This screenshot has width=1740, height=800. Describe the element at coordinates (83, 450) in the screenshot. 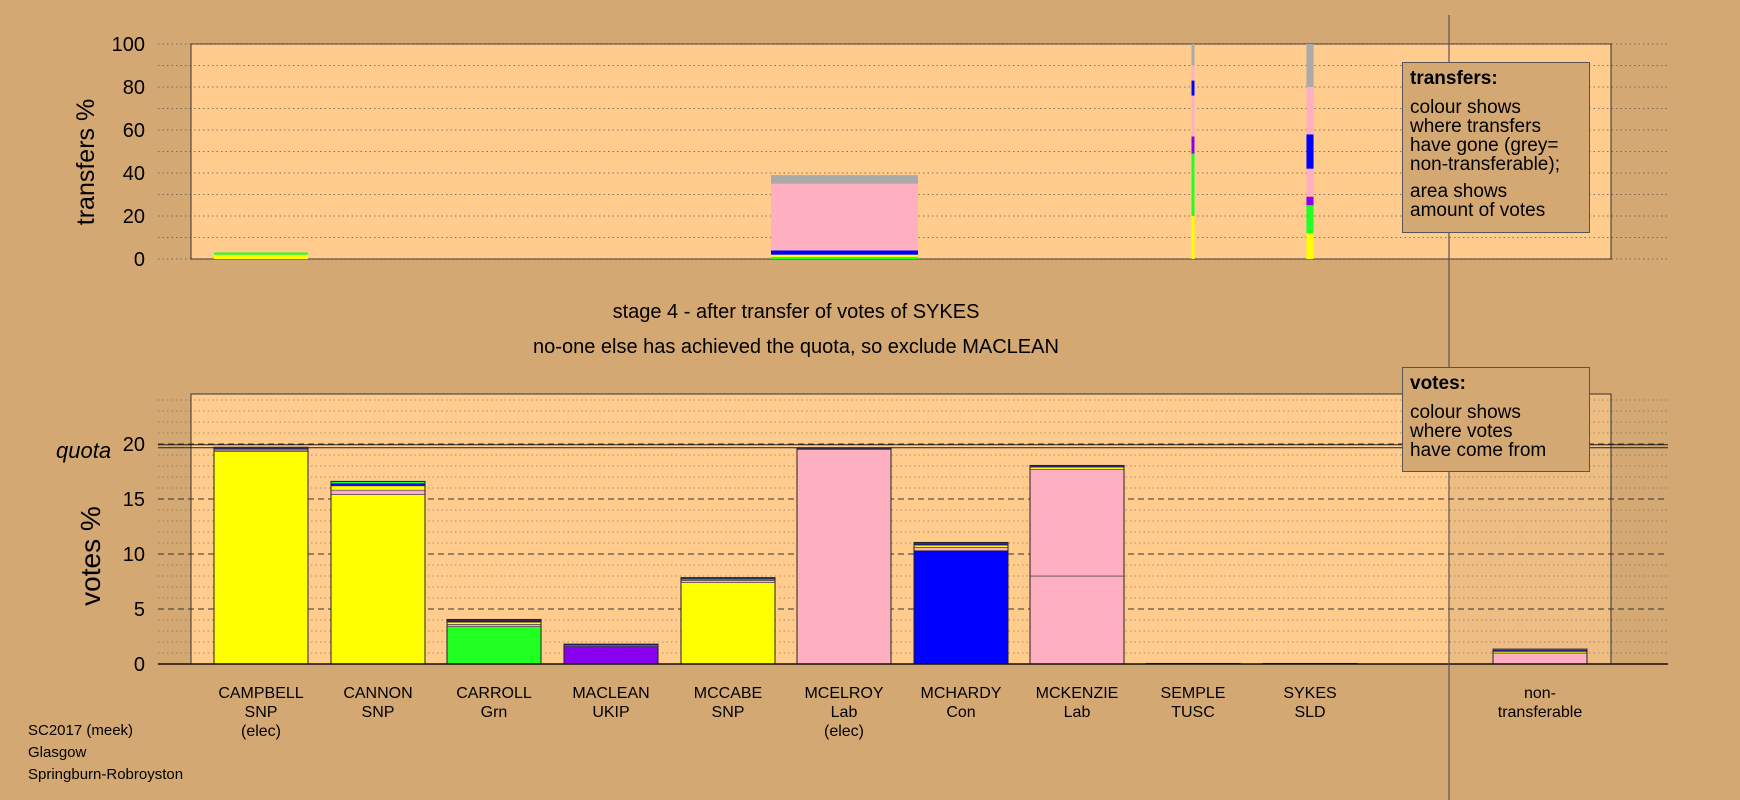

I see `quota-label: quota` at that location.